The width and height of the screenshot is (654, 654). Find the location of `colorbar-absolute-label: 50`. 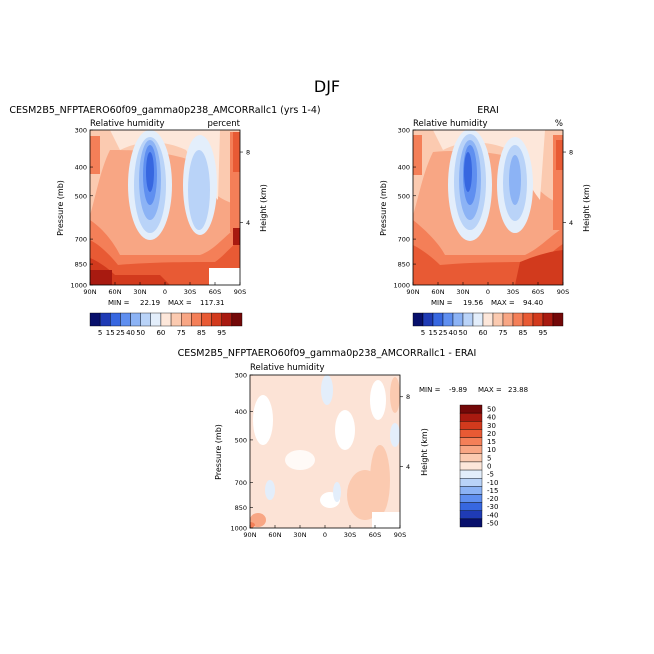

colorbar-absolute-label: 50 is located at coordinates (463, 333).